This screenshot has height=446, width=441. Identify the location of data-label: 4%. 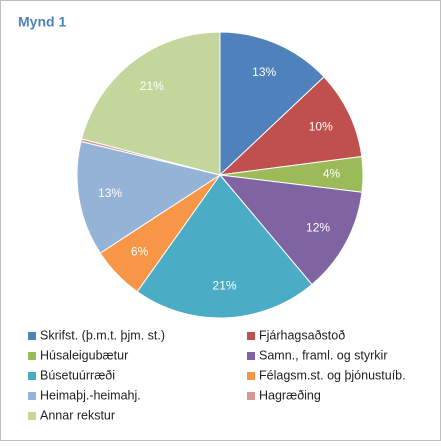
(332, 174).